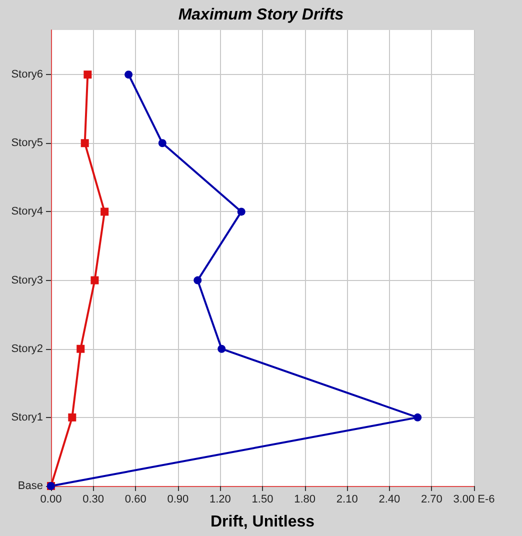 The width and height of the screenshot is (522, 536). Describe the element at coordinates (27, 417) in the screenshot. I see `y-tick-label: Story1` at that location.